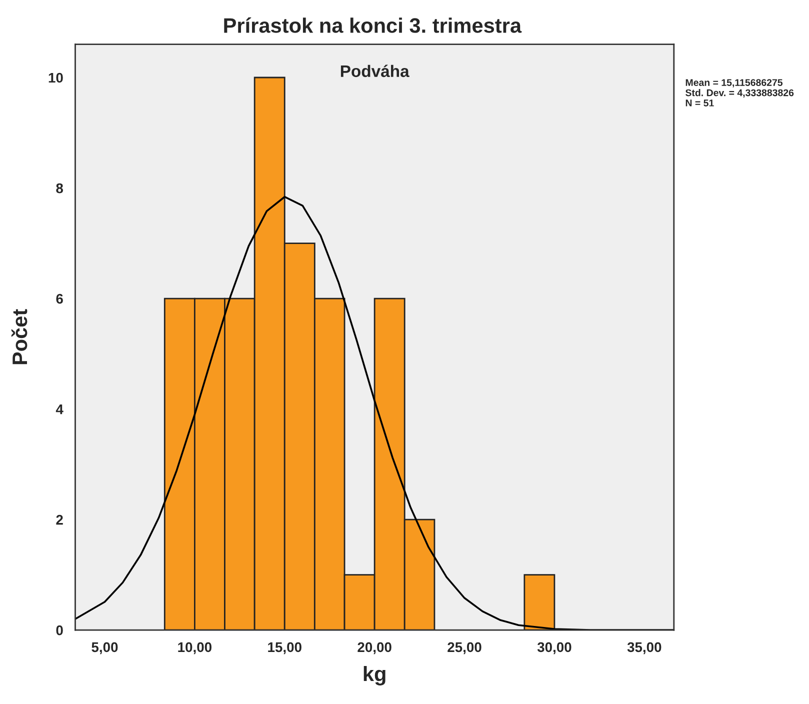 The height and width of the screenshot is (704, 809). Describe the element at coordinates (375, 71) in the screenshot. I see `annotation: Podváha` at that location.